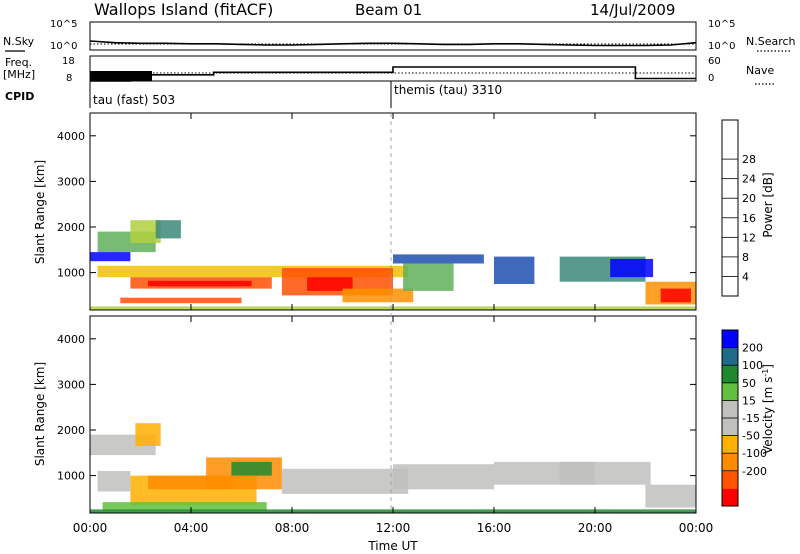  I want to click on power-ytick-label: 3000, so click(71, 181).